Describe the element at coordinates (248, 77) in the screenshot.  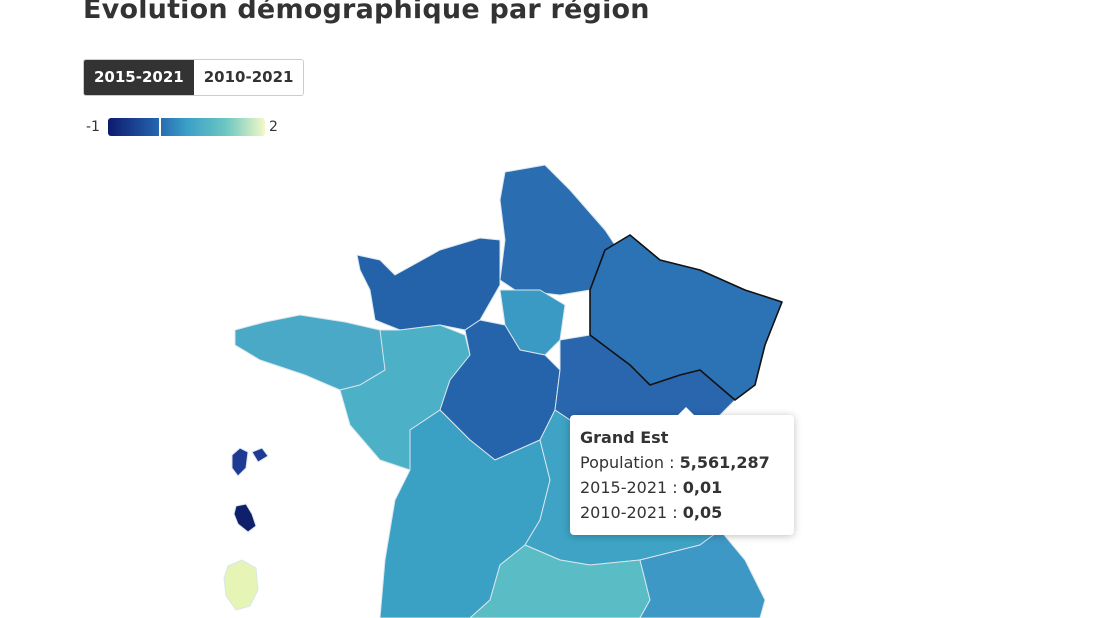
I see `toggle-option: 2010-2021` at that location.